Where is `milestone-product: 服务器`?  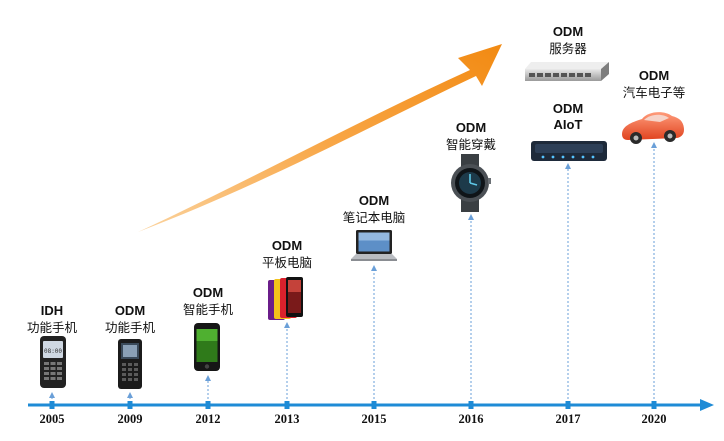
milestone-product: 服务器 is located at coordinates (568, 48).